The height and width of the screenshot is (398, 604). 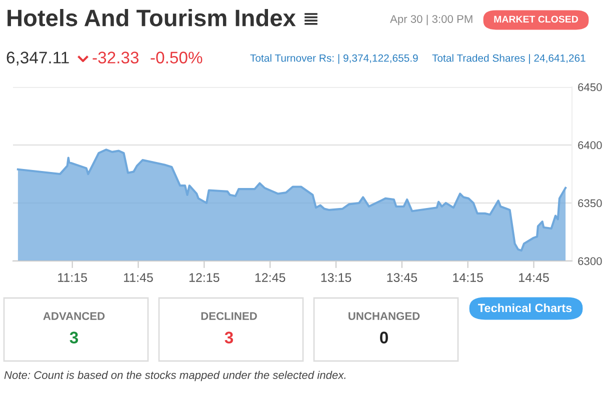 I want to click on x-tick-label: 13:15, so click(x=336, y=277).